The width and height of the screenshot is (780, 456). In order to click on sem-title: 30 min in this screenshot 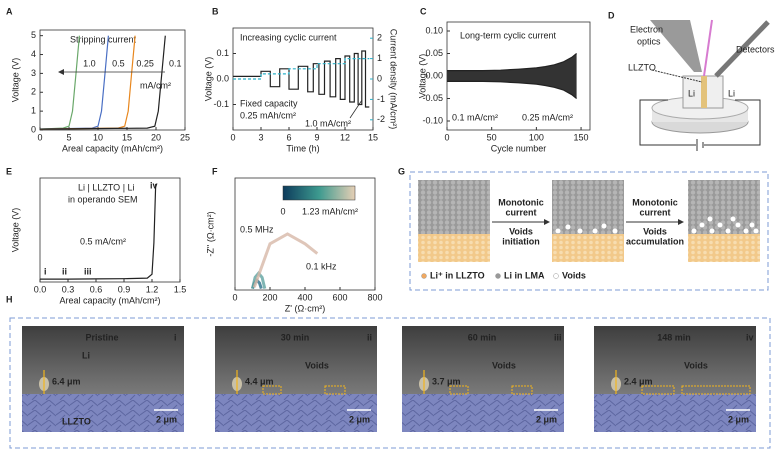, I will do `click(295, 337)`.